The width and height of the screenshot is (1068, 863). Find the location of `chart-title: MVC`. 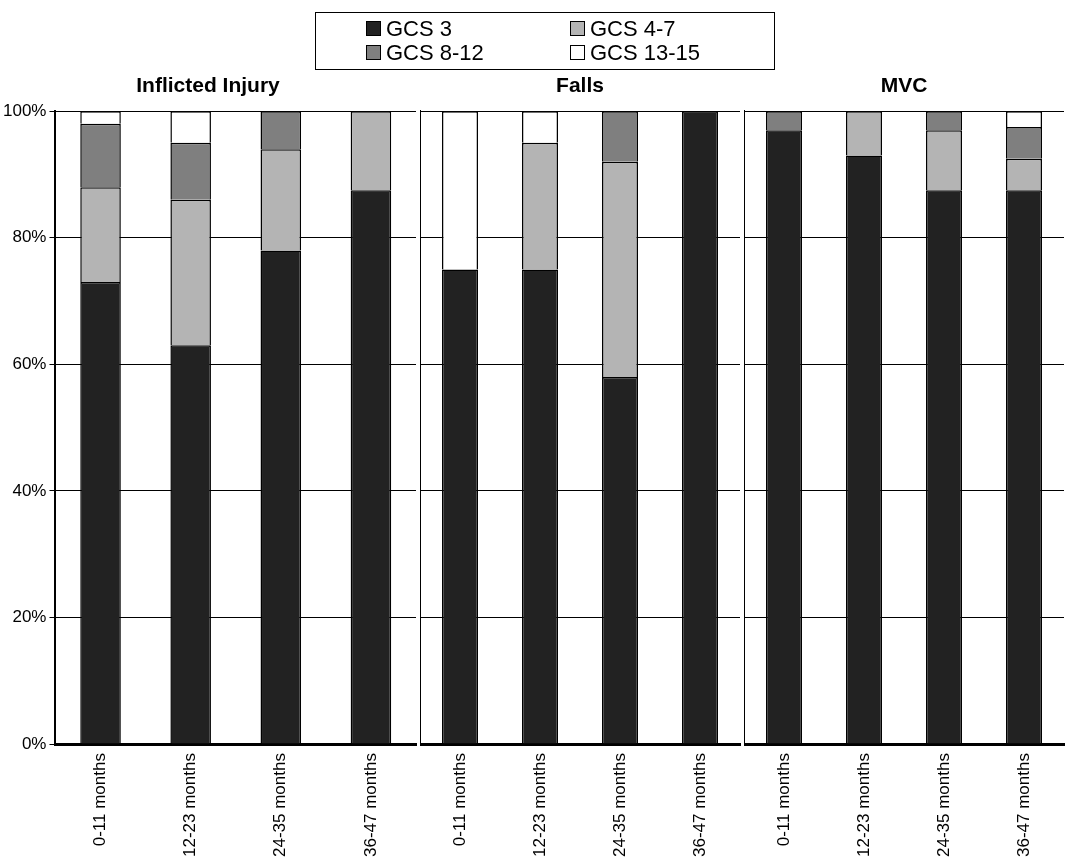

chart-title: MVC is located at coordinates (904, 85).